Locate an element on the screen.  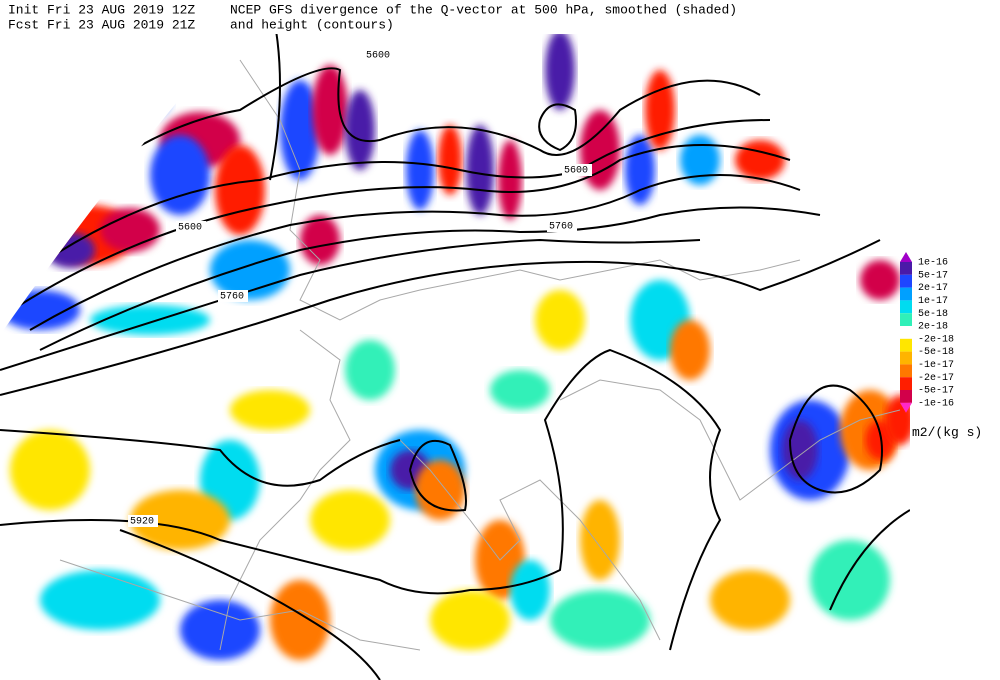
forecast-time: Fcst Fri 23 AUG 2019 21Z is located at coordinates (101, 24).